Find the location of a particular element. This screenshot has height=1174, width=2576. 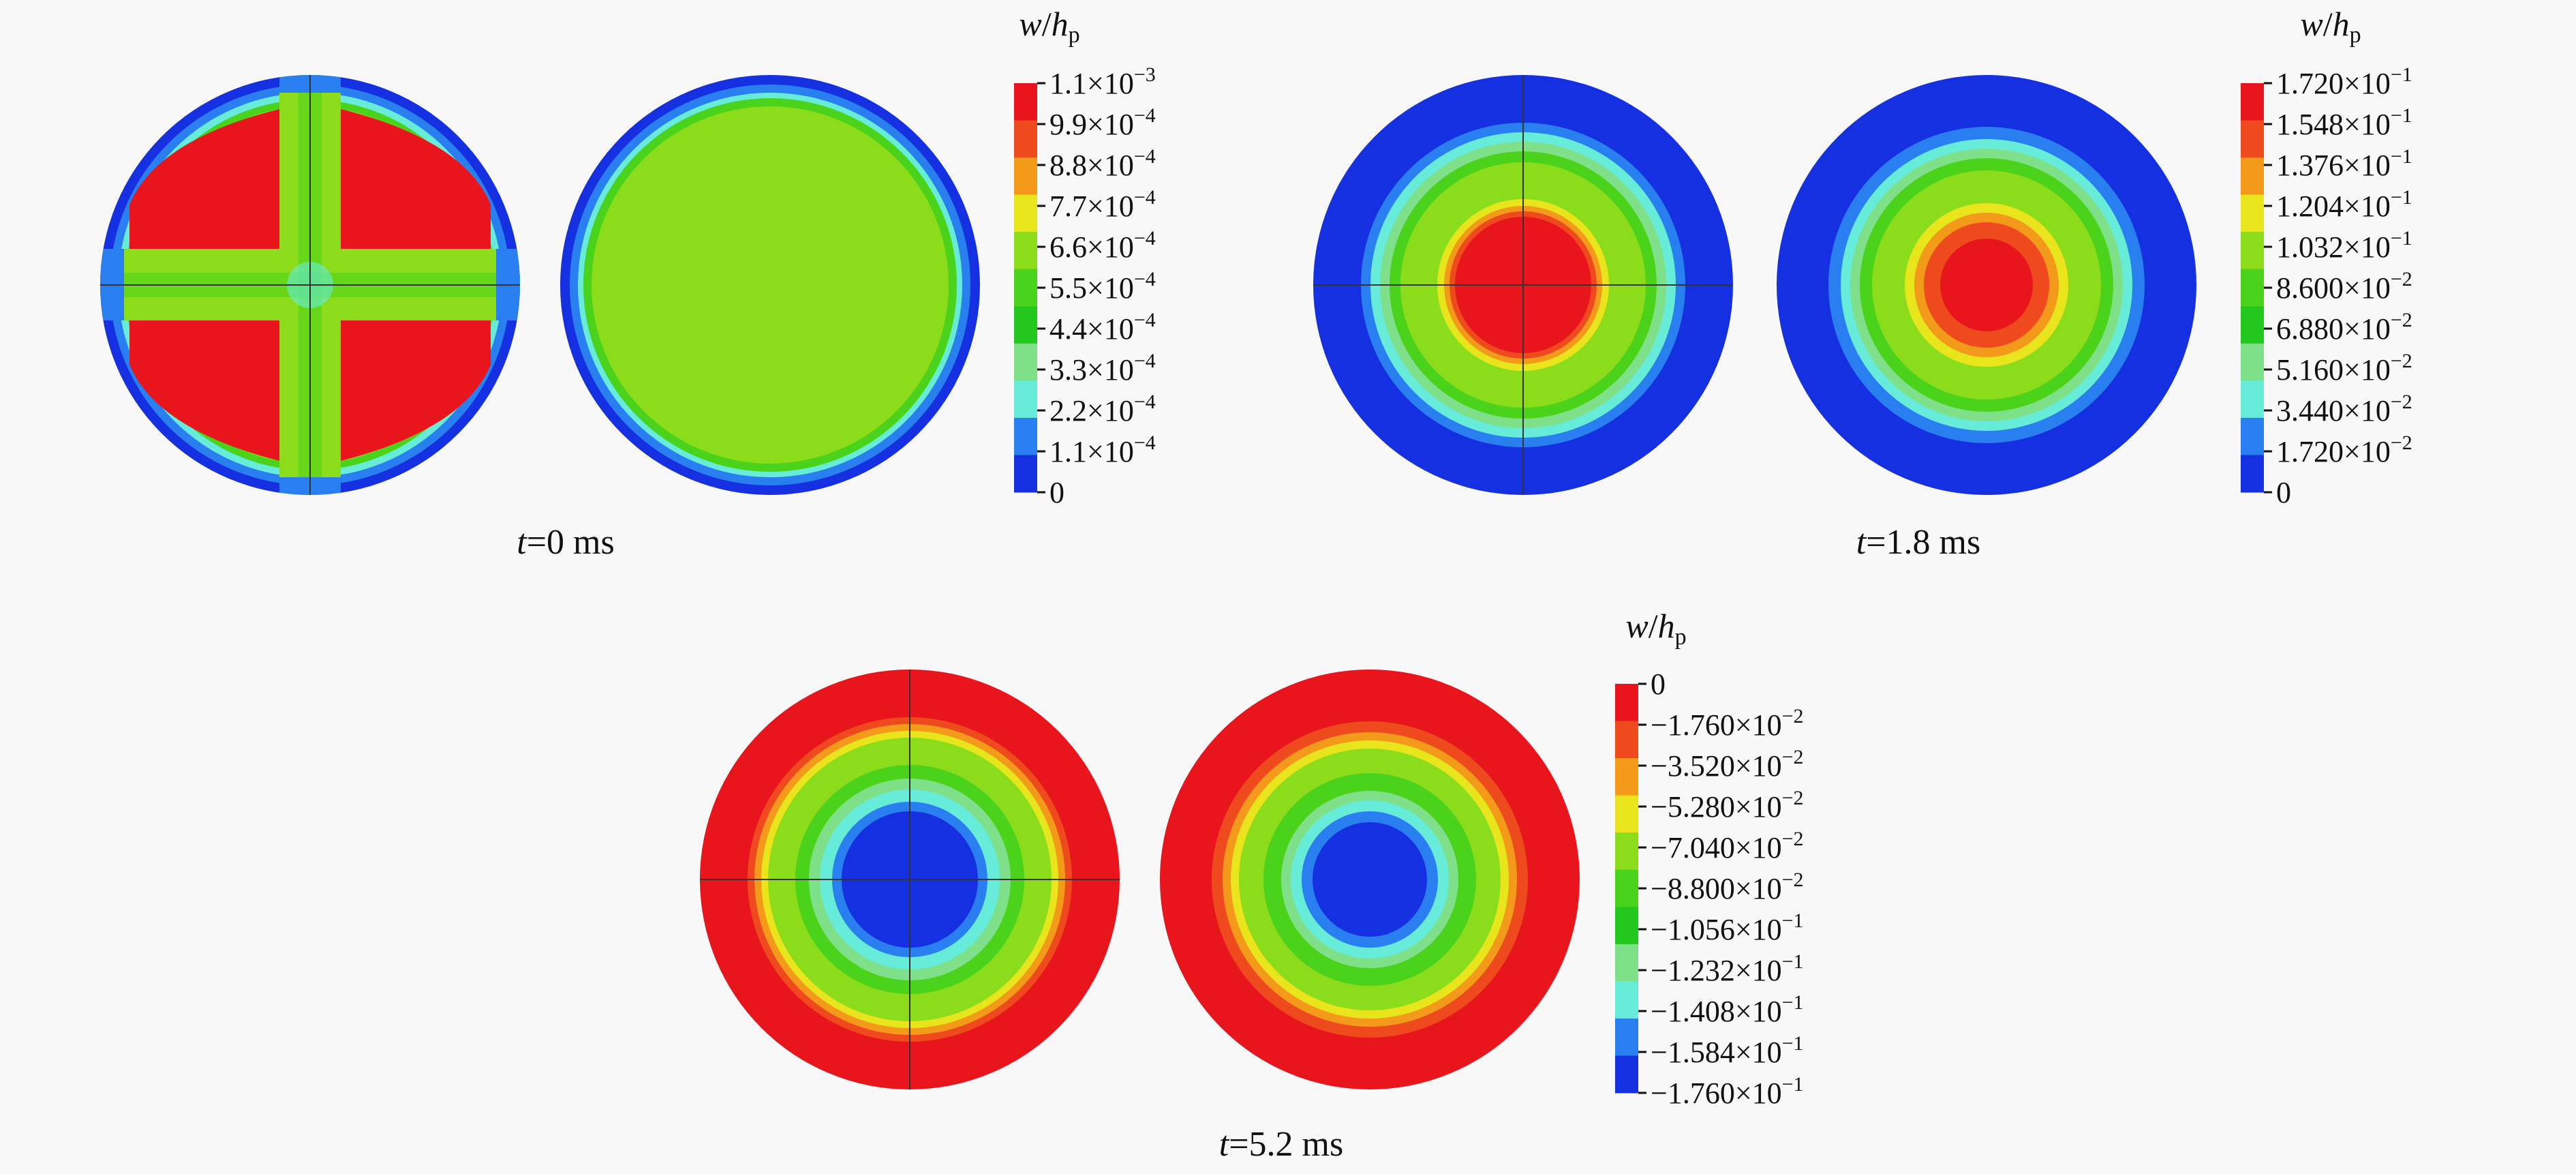

colorbar-title-t52: w/hp is located at coordinates (1655, 628).